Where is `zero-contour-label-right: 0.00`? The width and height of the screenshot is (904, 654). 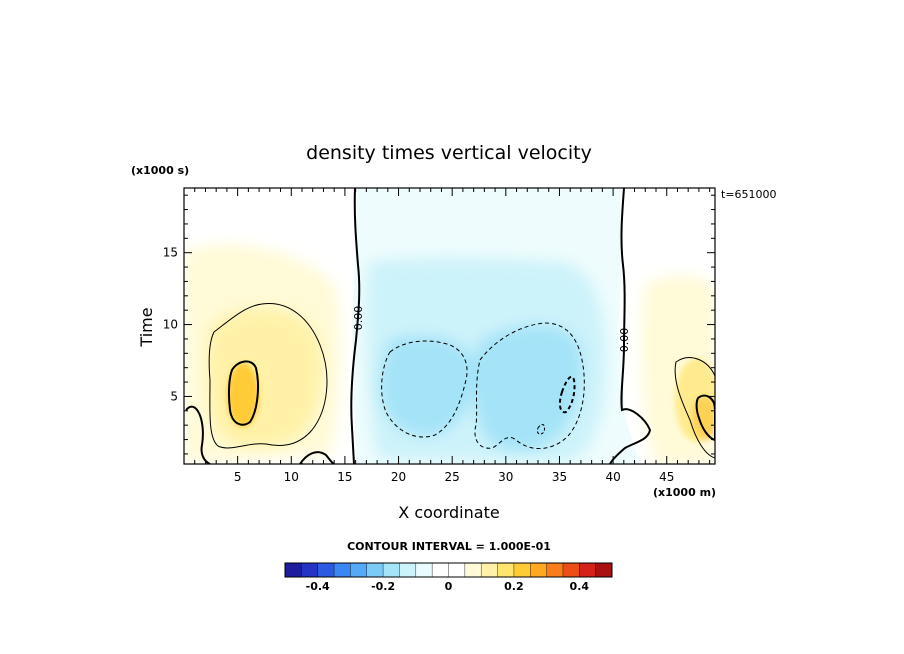 zero-contour-label-right: 0.00 is located at coordinates (624, 340).